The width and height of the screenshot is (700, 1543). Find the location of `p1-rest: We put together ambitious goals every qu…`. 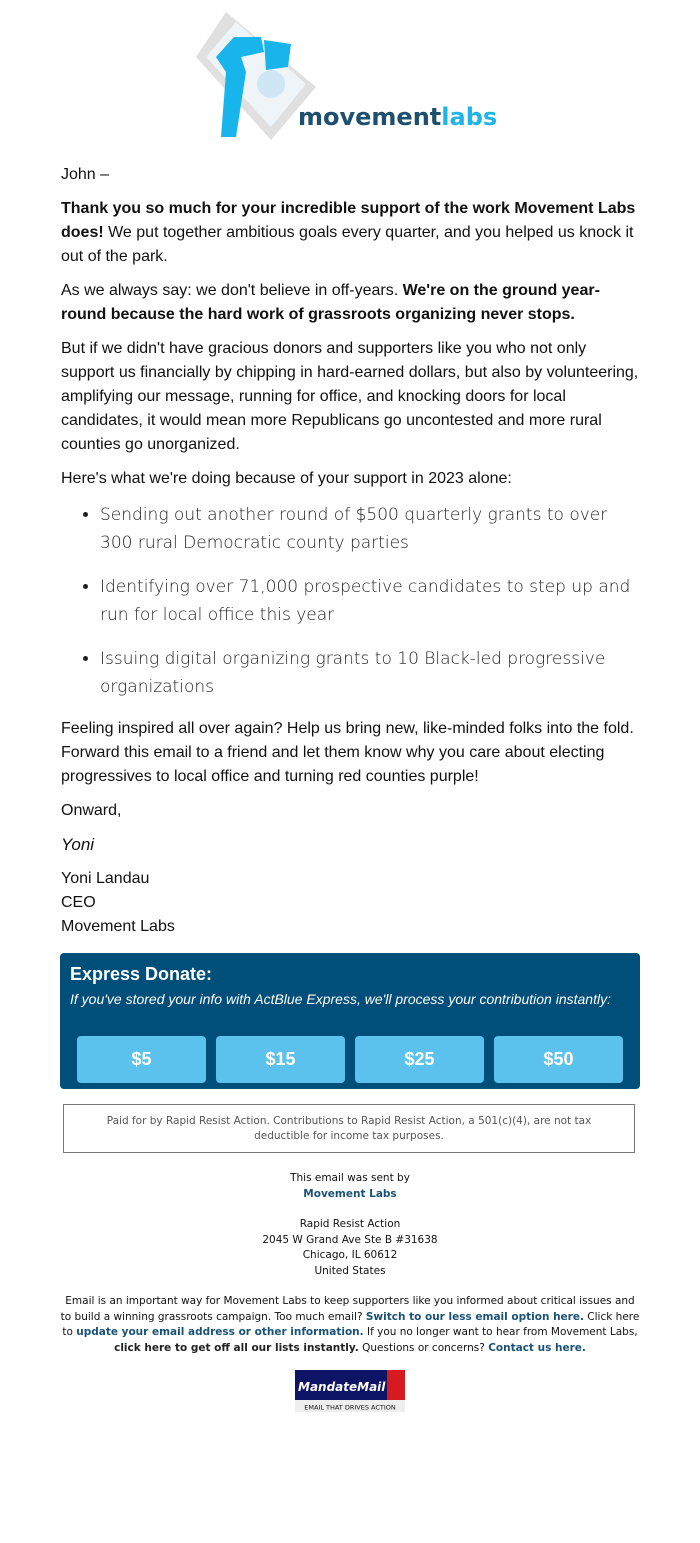

p1-rest: We put together ambitious goals every qu… is located at coordinates (347, 244).